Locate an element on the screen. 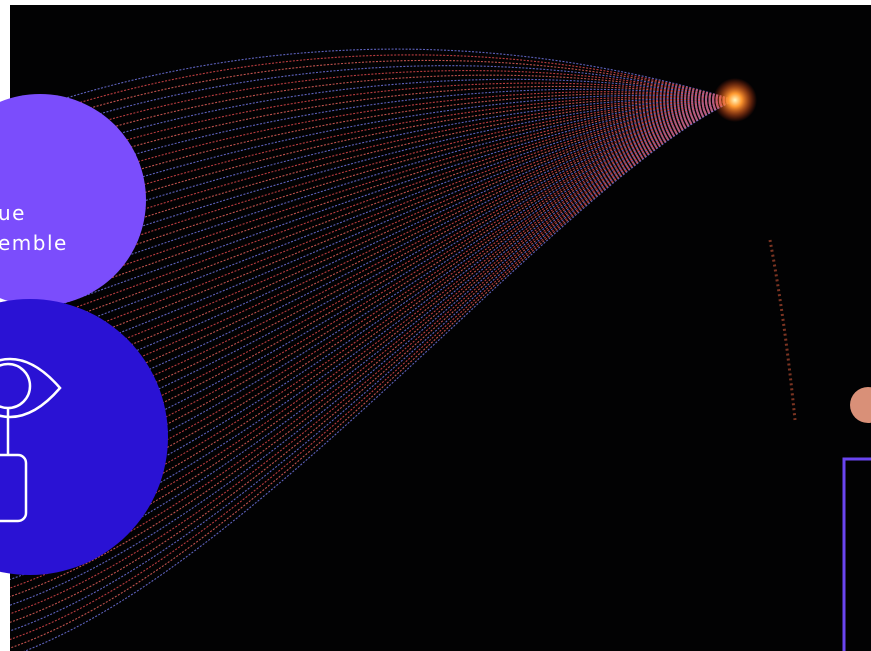  eye-handle is located at coordinates (14, 488).